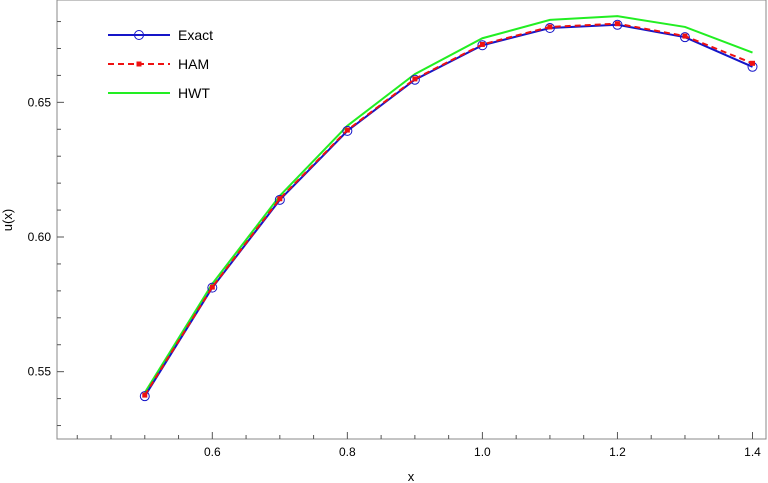  Describe the element at coordinates (7, 220) in the screenshot. I see `y-axis-title: u(x)` at that location.